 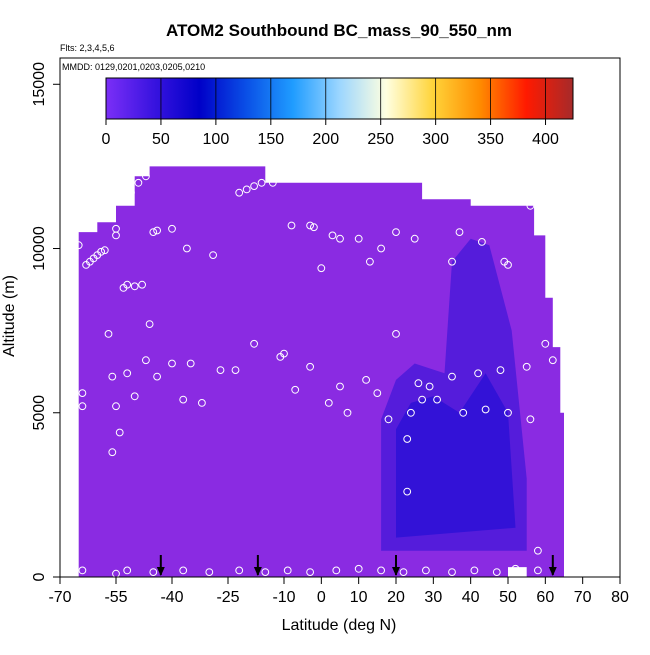 What do you see at coordinates (59, 597) in the screenshot?
I see `x-tick-label: -70` at bounding box center [59, 597].